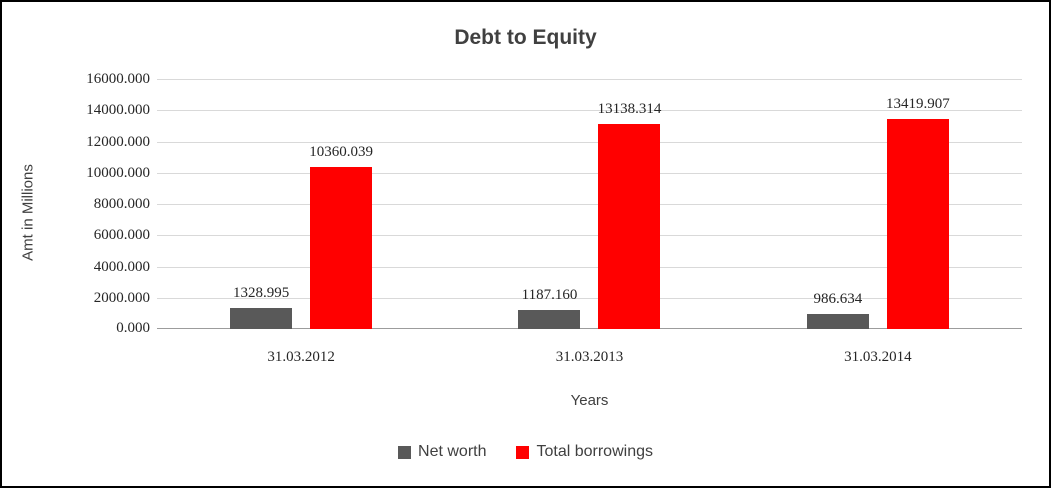  I want to click on bar-value-label: 1187.160, so click(549, 295).